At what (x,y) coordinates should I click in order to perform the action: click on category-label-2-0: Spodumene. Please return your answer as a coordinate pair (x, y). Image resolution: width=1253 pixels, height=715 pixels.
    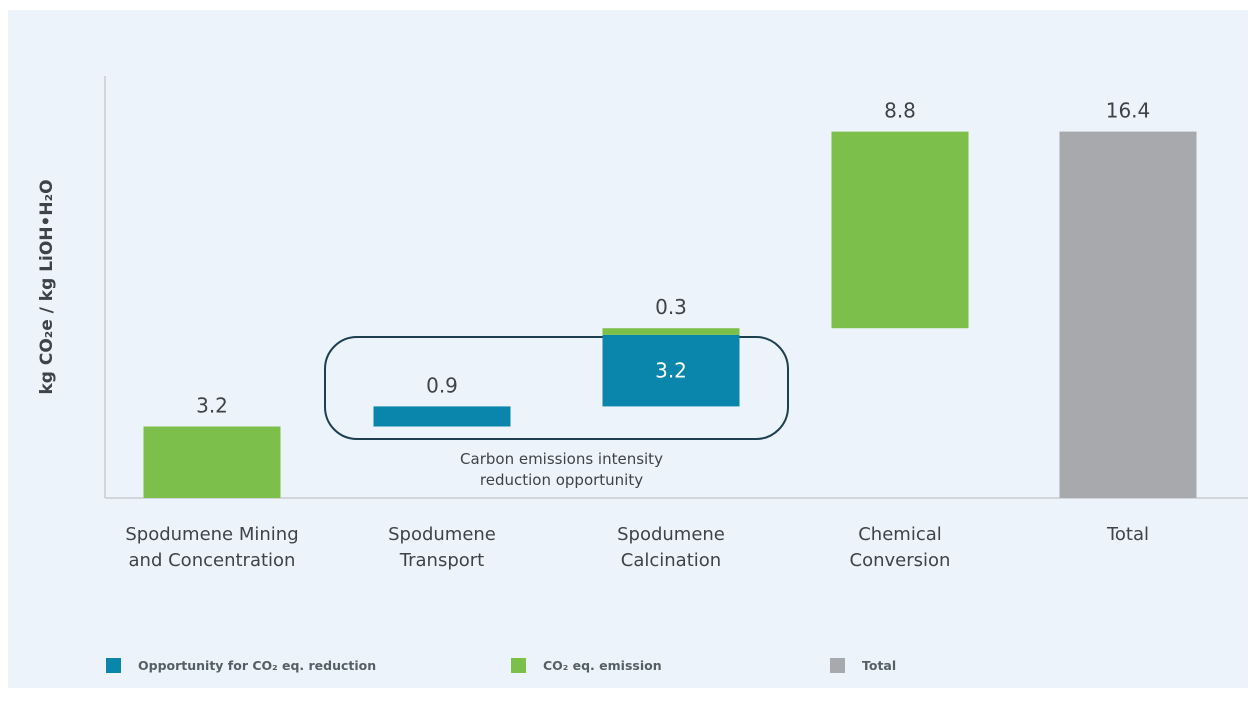
    Looking at the image, I should click on (671, 534).